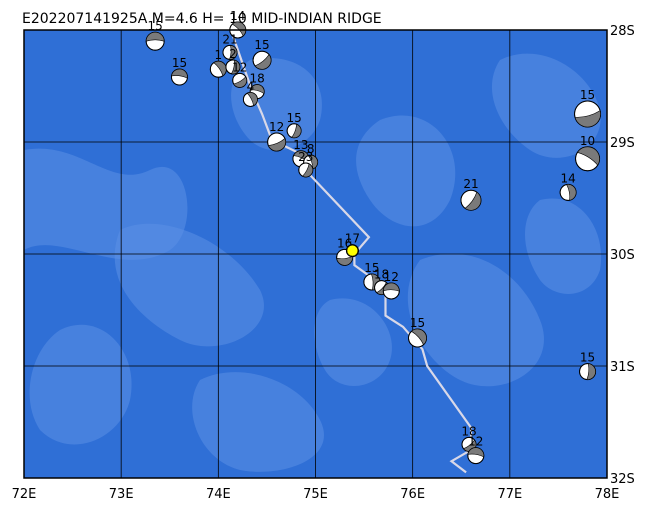 The width and height of the screenshot is (648, 507). What do you see at coordinates (352, 239) in the screenshot?
I see `event-depth-label: 17` at bounding box center [352, 239].